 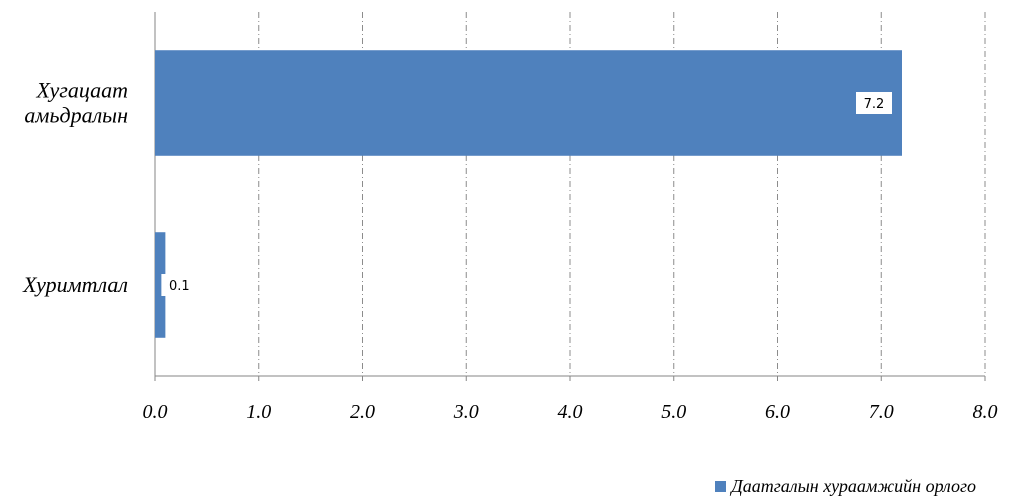 What do you see at coordinates (258, 412) in the screenshot?
I see `x-tick-label: 1.0` at bounding box center [258, 412].